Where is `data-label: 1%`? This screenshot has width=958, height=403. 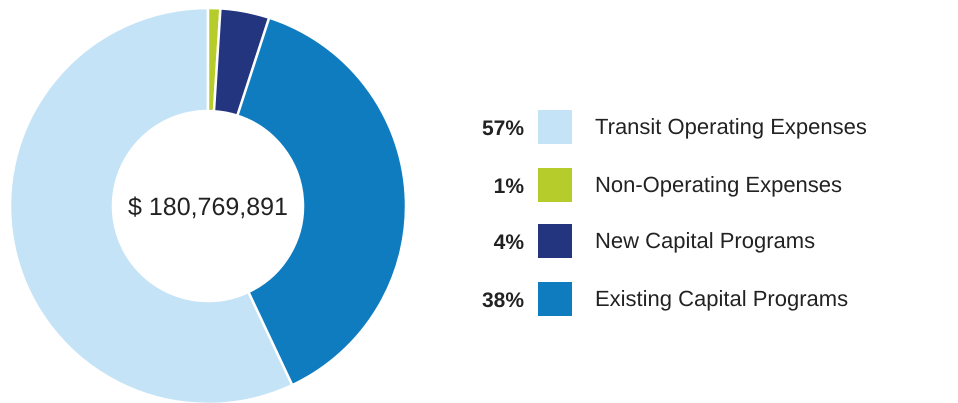
data-label: 1% is located at coordinates (509, 186).